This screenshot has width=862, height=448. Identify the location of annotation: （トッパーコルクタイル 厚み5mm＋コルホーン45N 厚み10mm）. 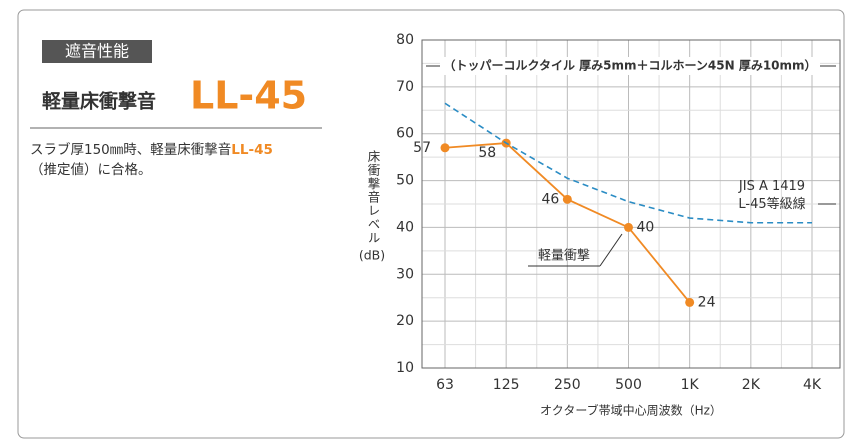
(629, 65).